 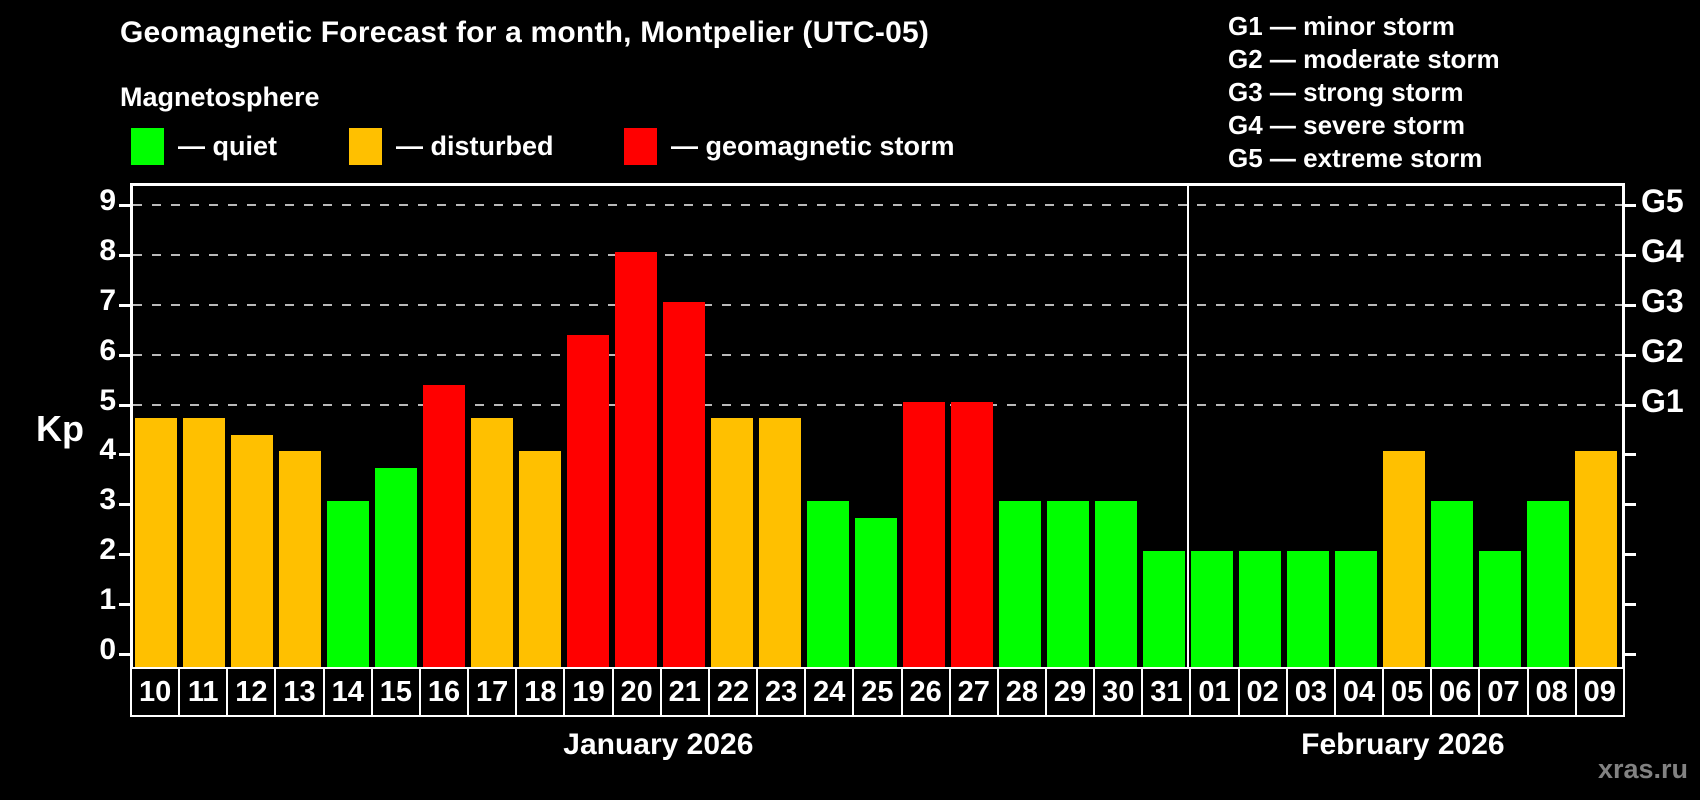 I want to click on day-cell-28: 28, so click(x=1023, y=692).